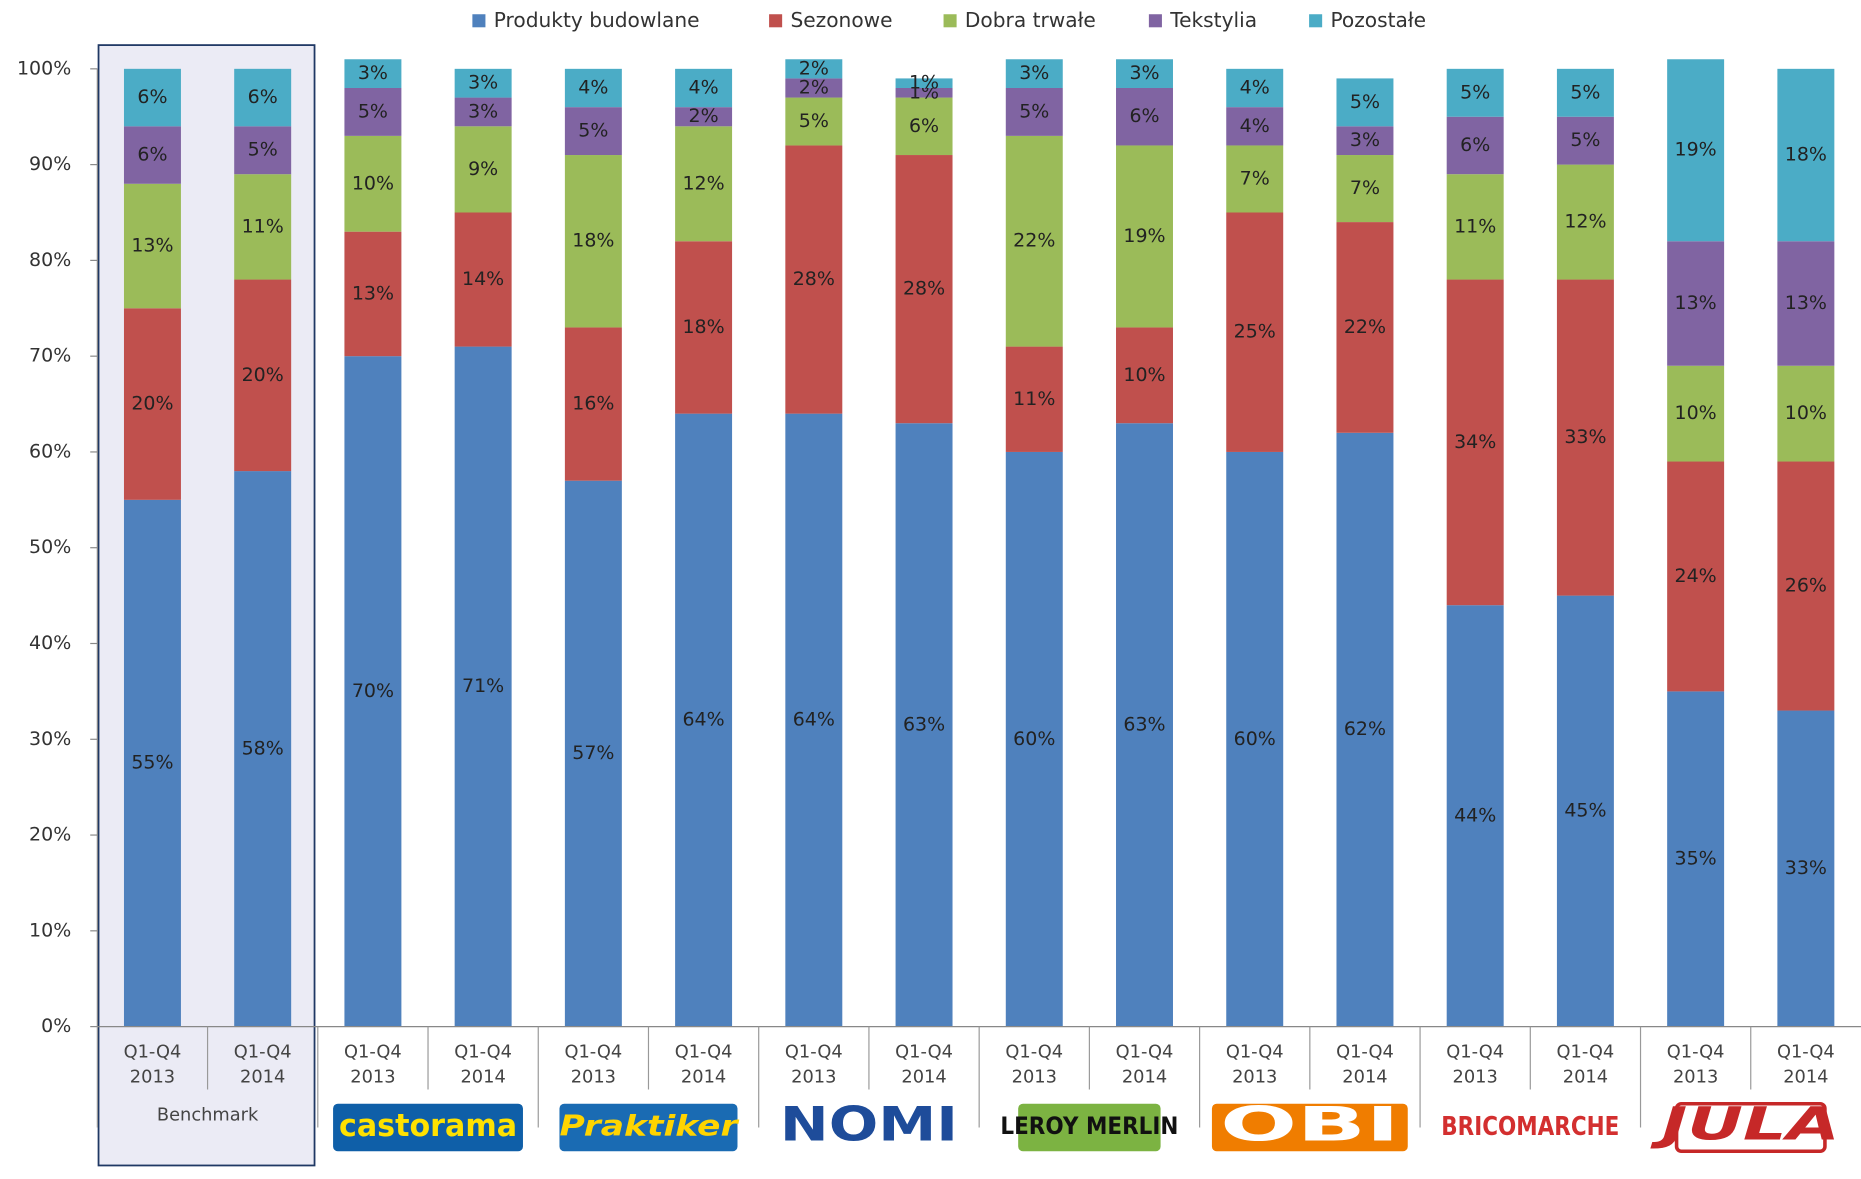  What do you see at coordinates (593, 404) in the screenshot?
I see `data-label: 16%` at bounding box center [593, 404].